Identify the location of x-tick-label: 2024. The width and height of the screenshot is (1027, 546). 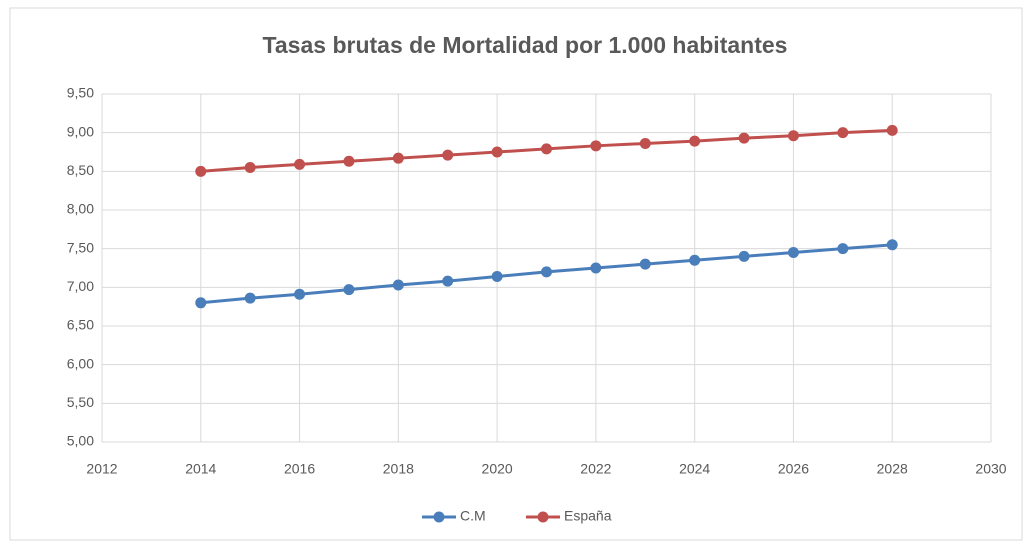
(694, 469).